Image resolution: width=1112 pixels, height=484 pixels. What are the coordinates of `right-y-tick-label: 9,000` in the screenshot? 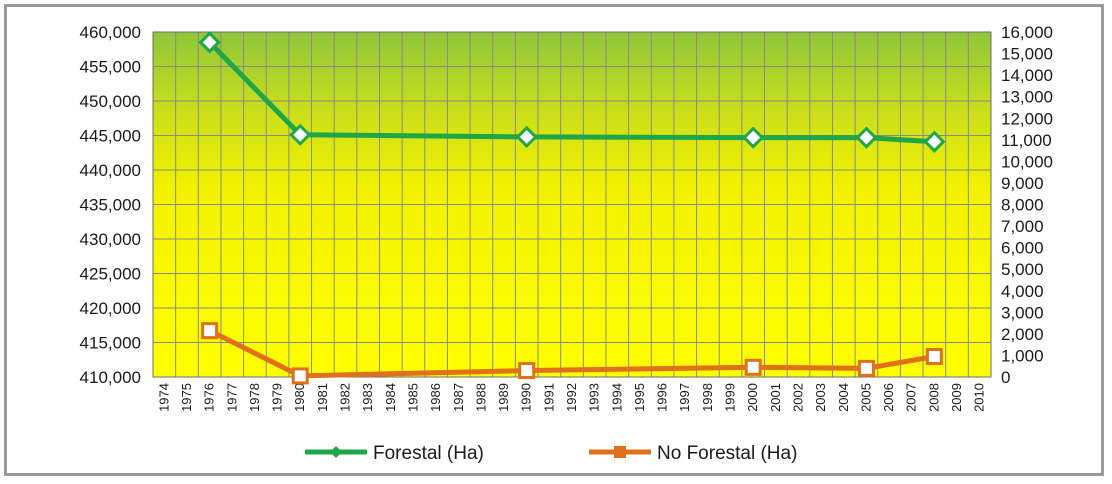 It's located at (1022, 183).